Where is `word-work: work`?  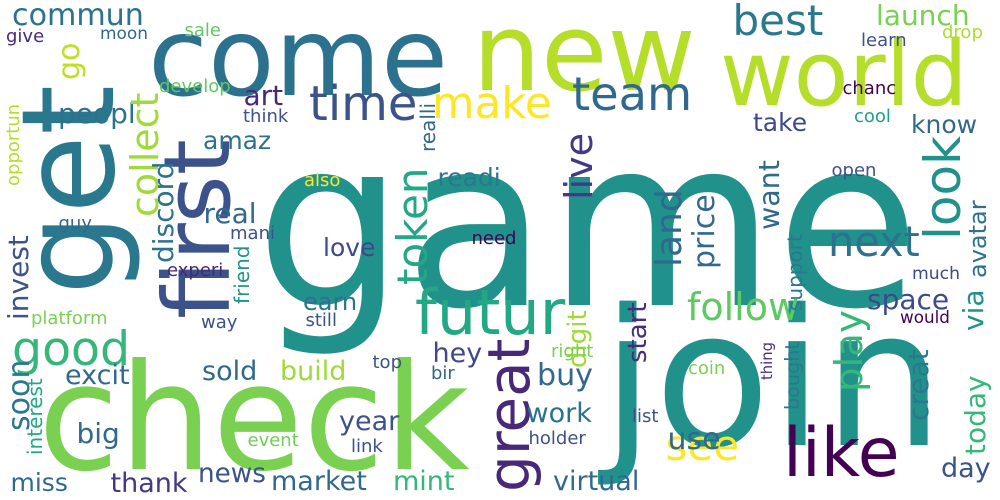
word-work: work is located at coordinates (559, 413).